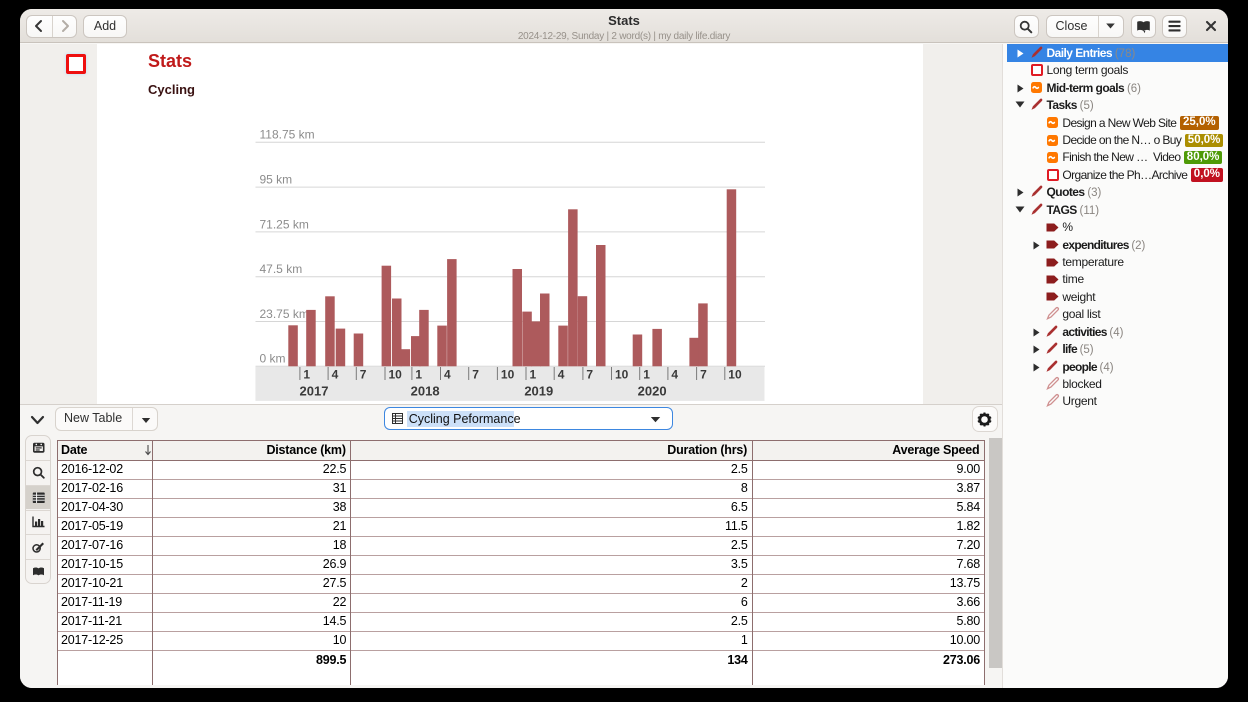  I want to click on svg-text: 0 km, so click(273, 359).